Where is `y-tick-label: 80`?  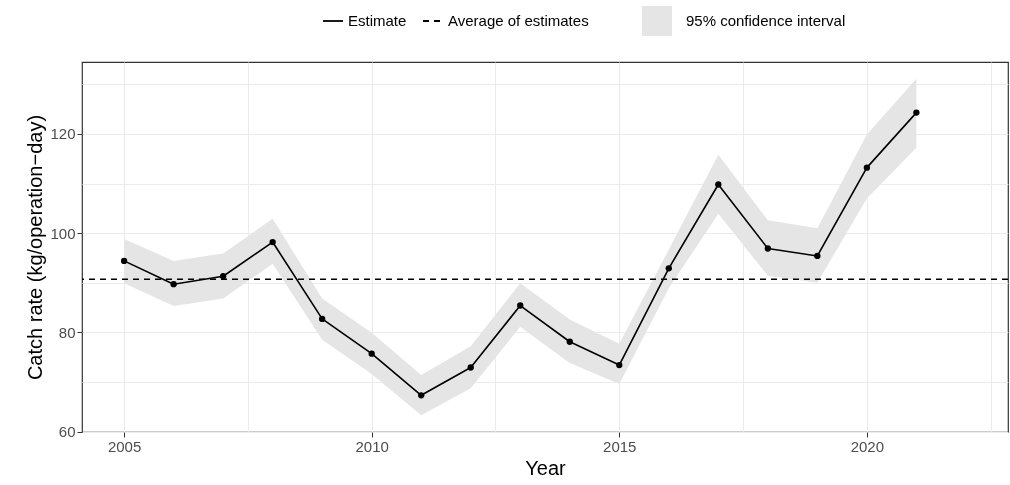
y-tick-label: 80 is located at coordinates (67, 332).